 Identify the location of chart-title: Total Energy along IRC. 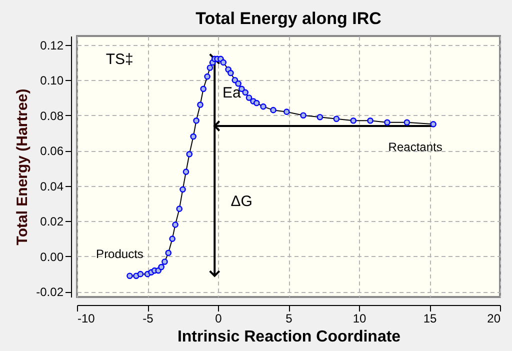
(289, 18).